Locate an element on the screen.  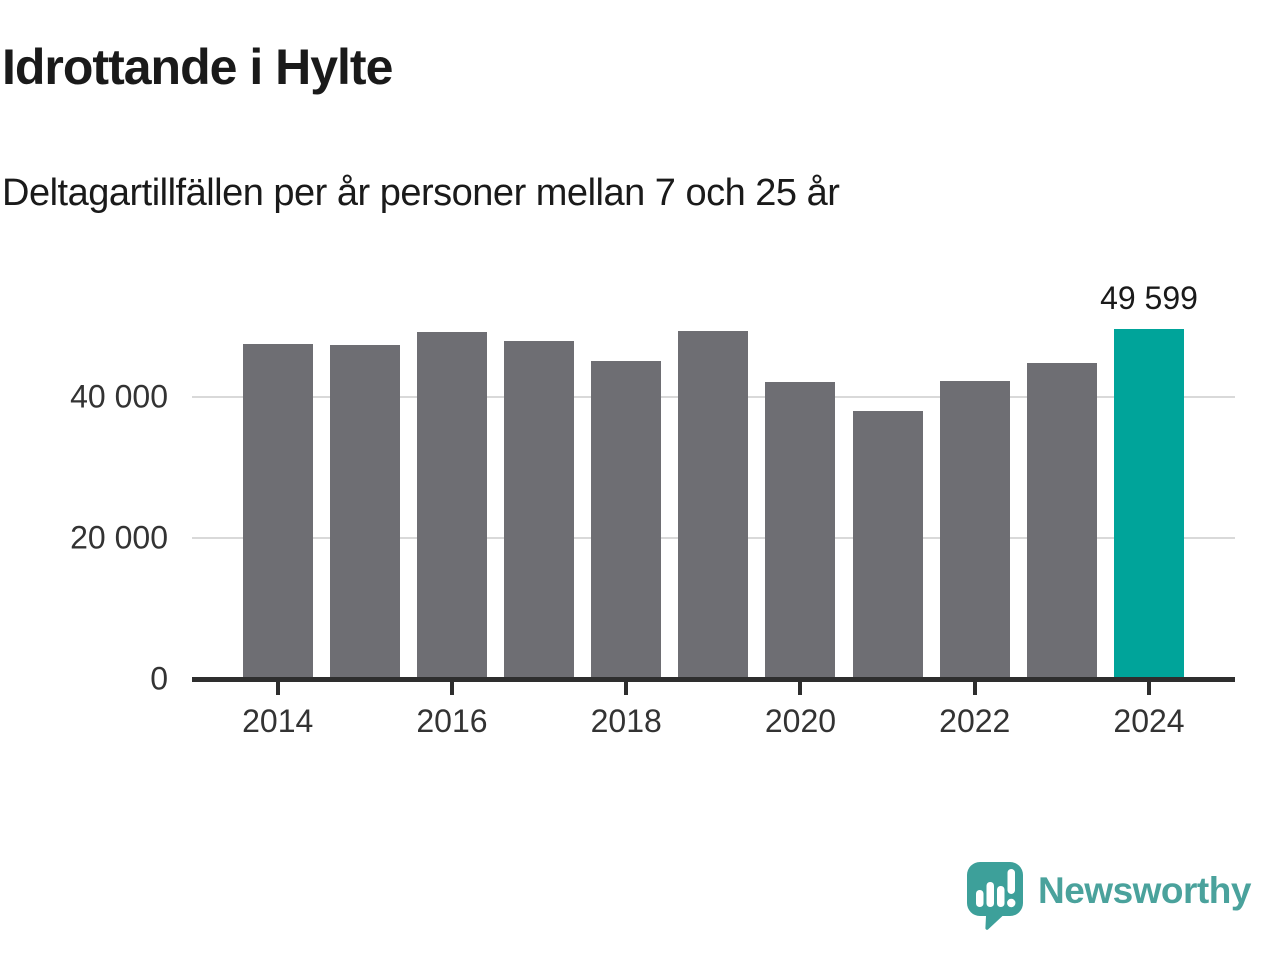
newsworthy-branding: Newsworthy is located at coordinates (1107, 895).